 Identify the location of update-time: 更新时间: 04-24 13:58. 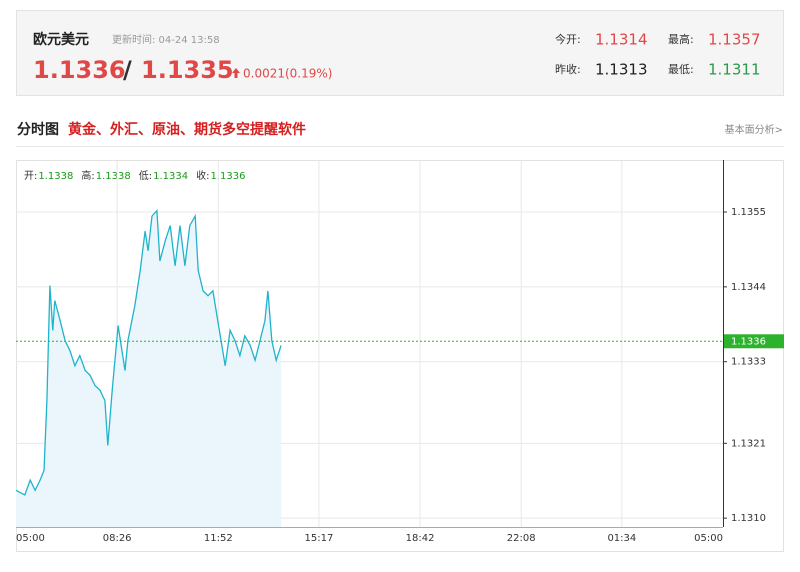
(166, 39).